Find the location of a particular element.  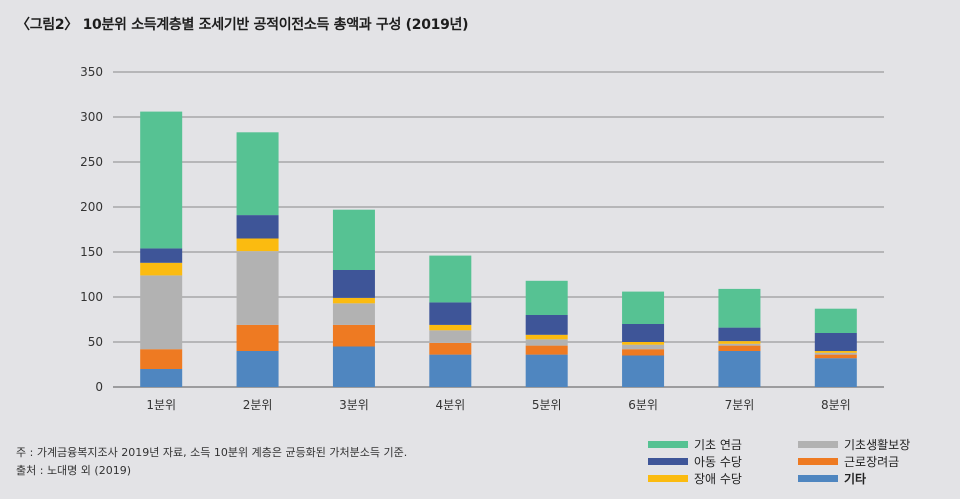

legend-label: 기타 is located at coordinates (855, 479).